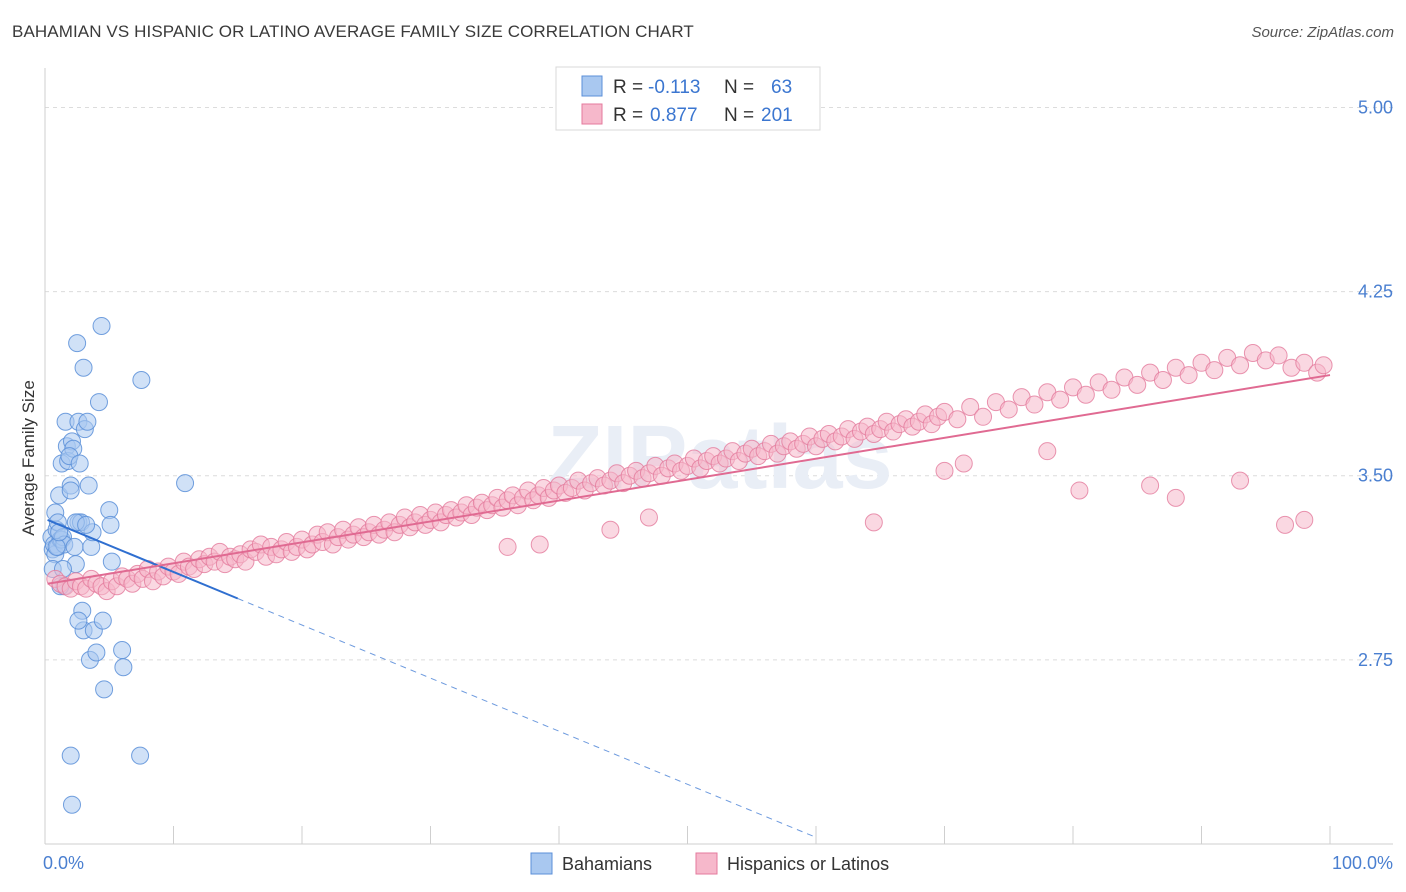  What do you see at coordinates (674, 115) in the screenshot?
I see `legend-r-value-pink: 0.877` at bounding box center [674, 115].